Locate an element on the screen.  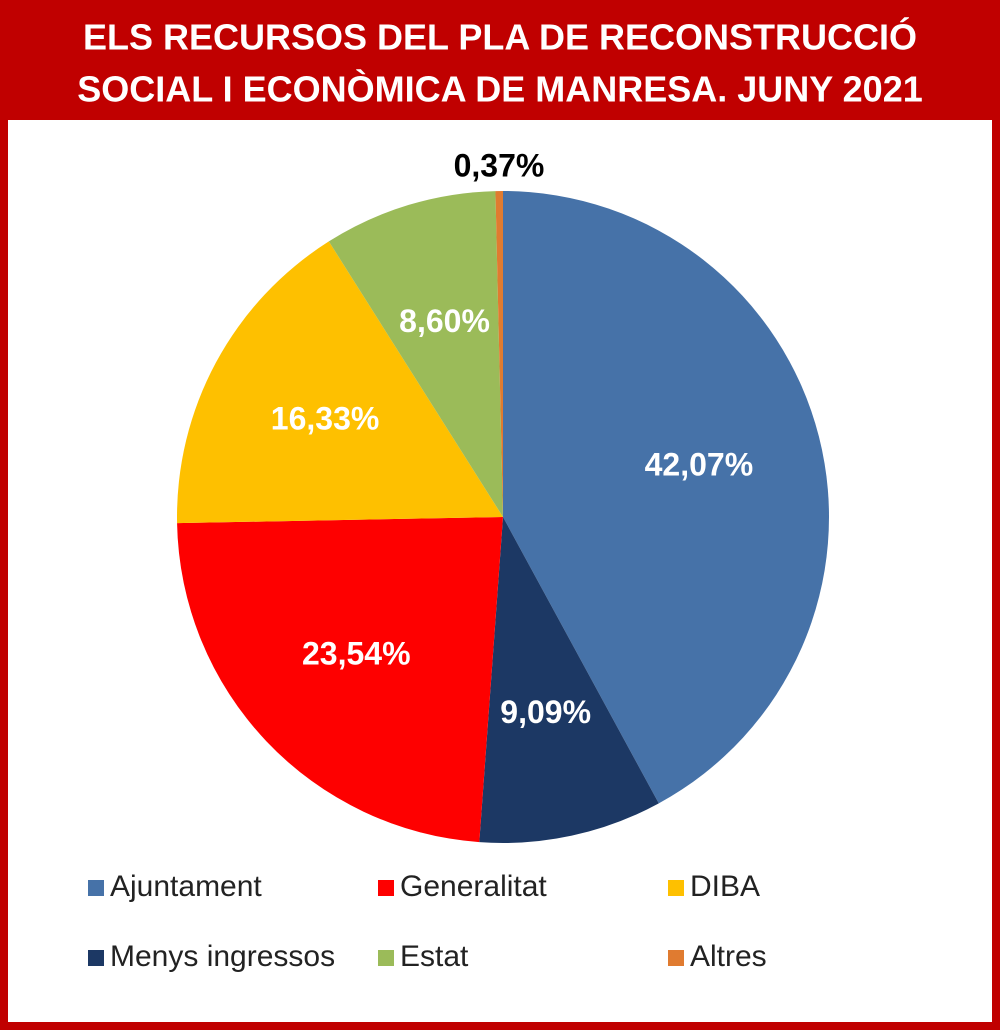
legend-label: Estat is located at coordinates (434, 956).